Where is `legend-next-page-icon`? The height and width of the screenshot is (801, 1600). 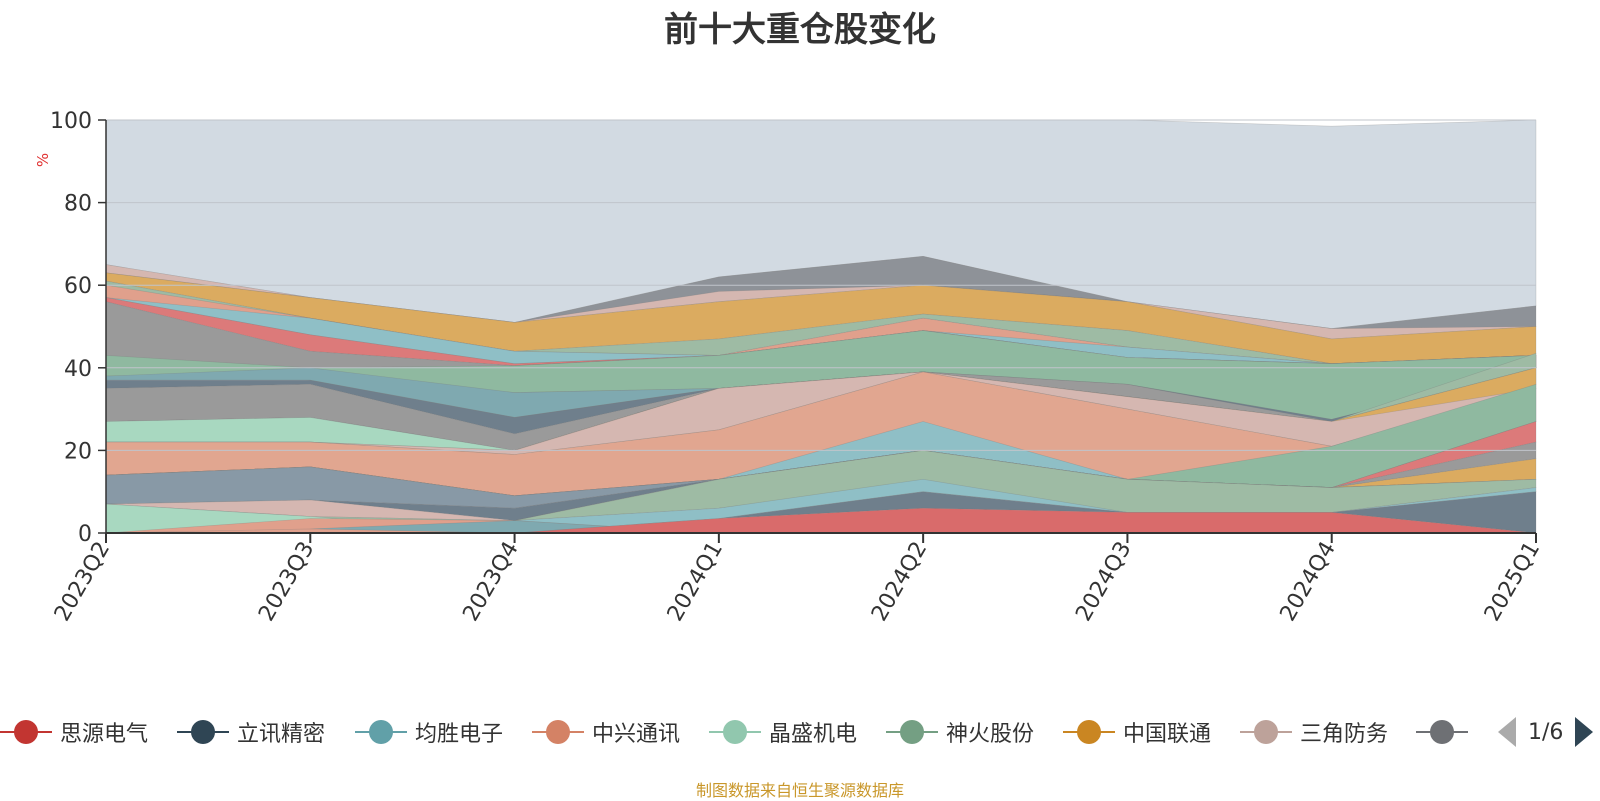 legend-next-page-icon is located at coordinates (1584, 732).